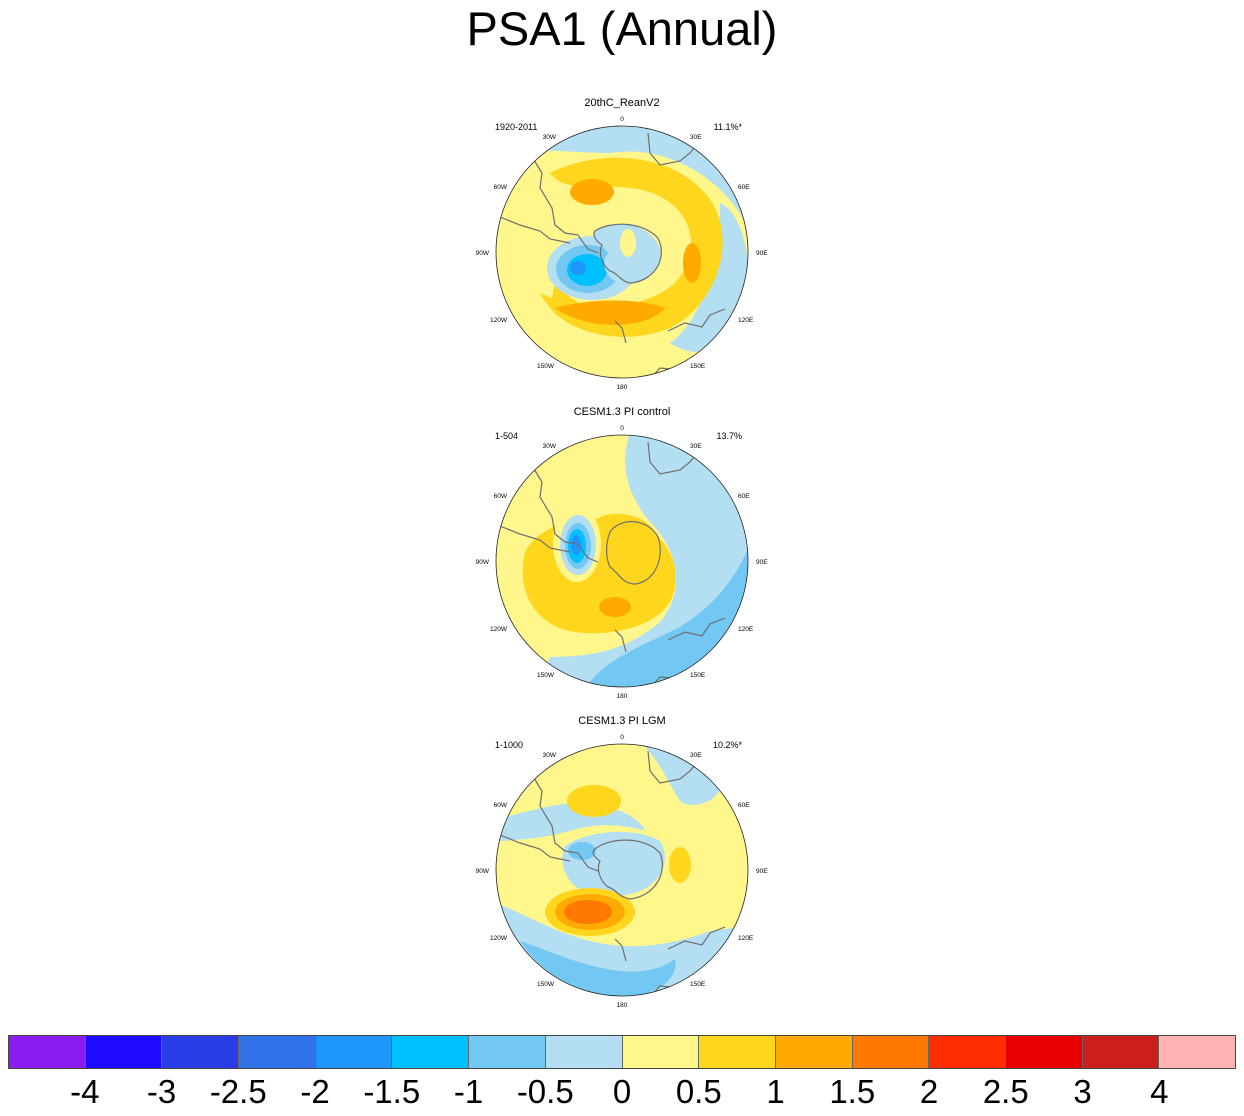 This screenshot has width=1244, height=1116. Describe the element at coordinates (1159, 1091) in the screenshot. I see `colorbar-tick-label: 4` at that location.